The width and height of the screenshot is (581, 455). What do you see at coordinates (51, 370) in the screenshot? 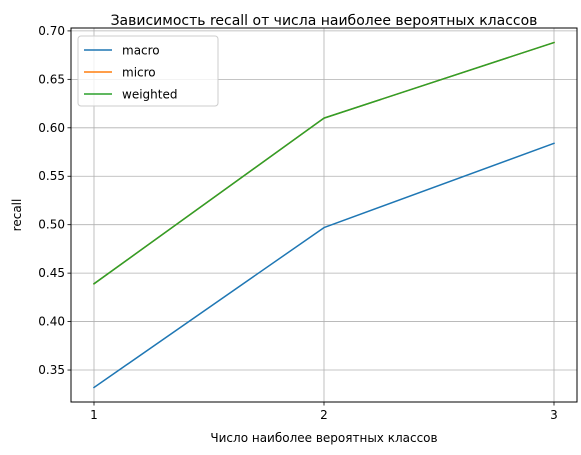
I see `y-tick-label: 0.35` at bounding box center [51, 370].